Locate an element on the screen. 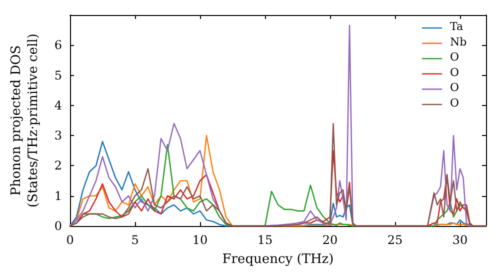  legend-label: Ta is located at coordinates (457, 26).